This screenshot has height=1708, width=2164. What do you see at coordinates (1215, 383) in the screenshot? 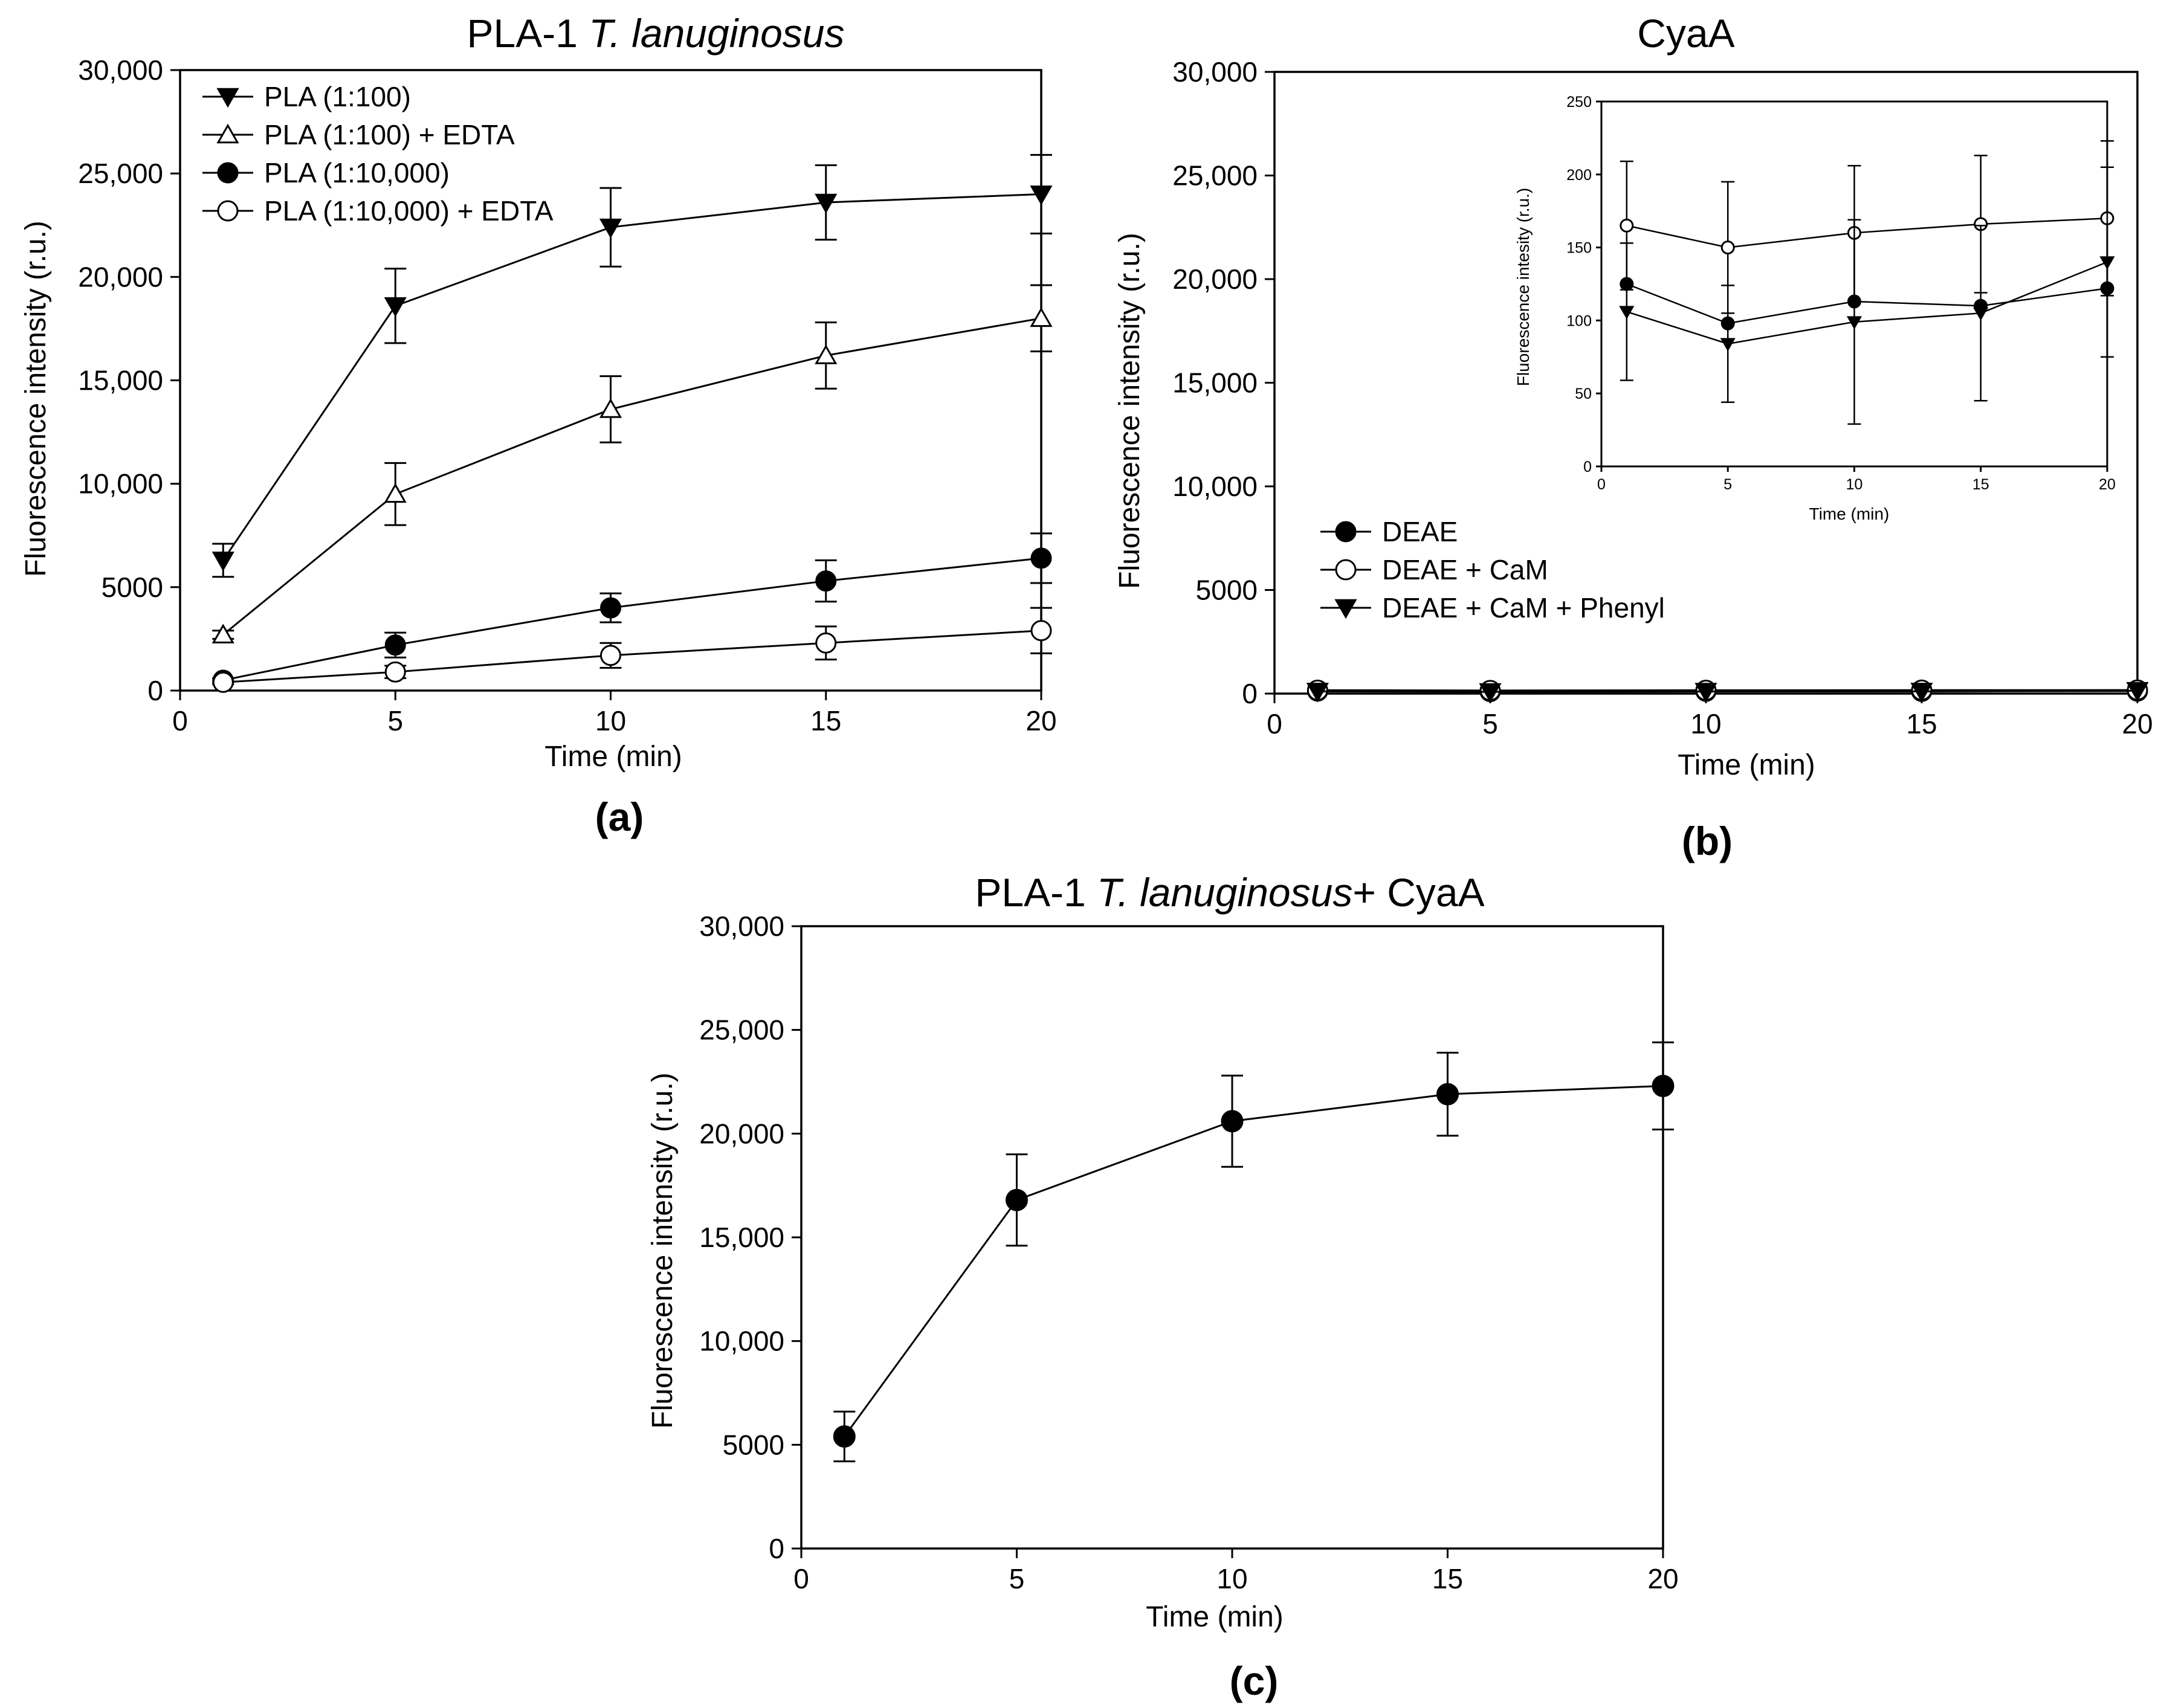
I see `y-tick-label: 15,000` at bounding box center [1215, 383].